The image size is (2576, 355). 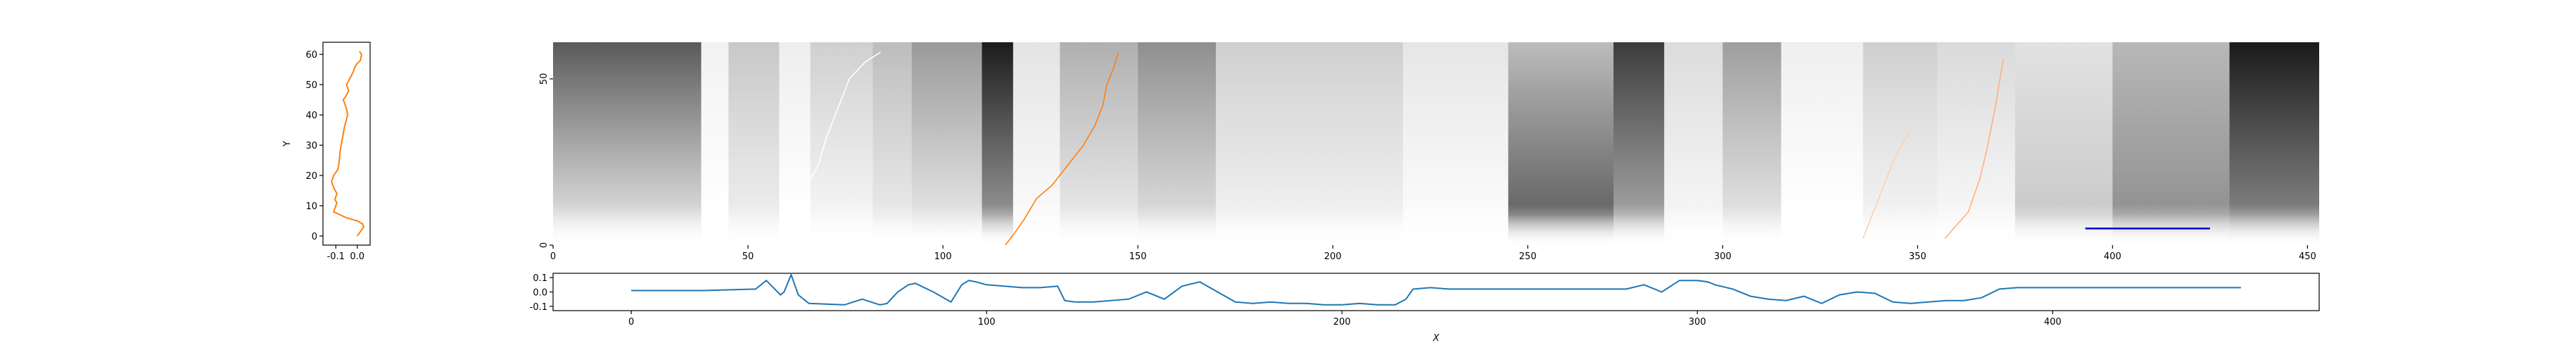 I want to click on trace-x-tick-label: 300, so click(x=1697, y=322).